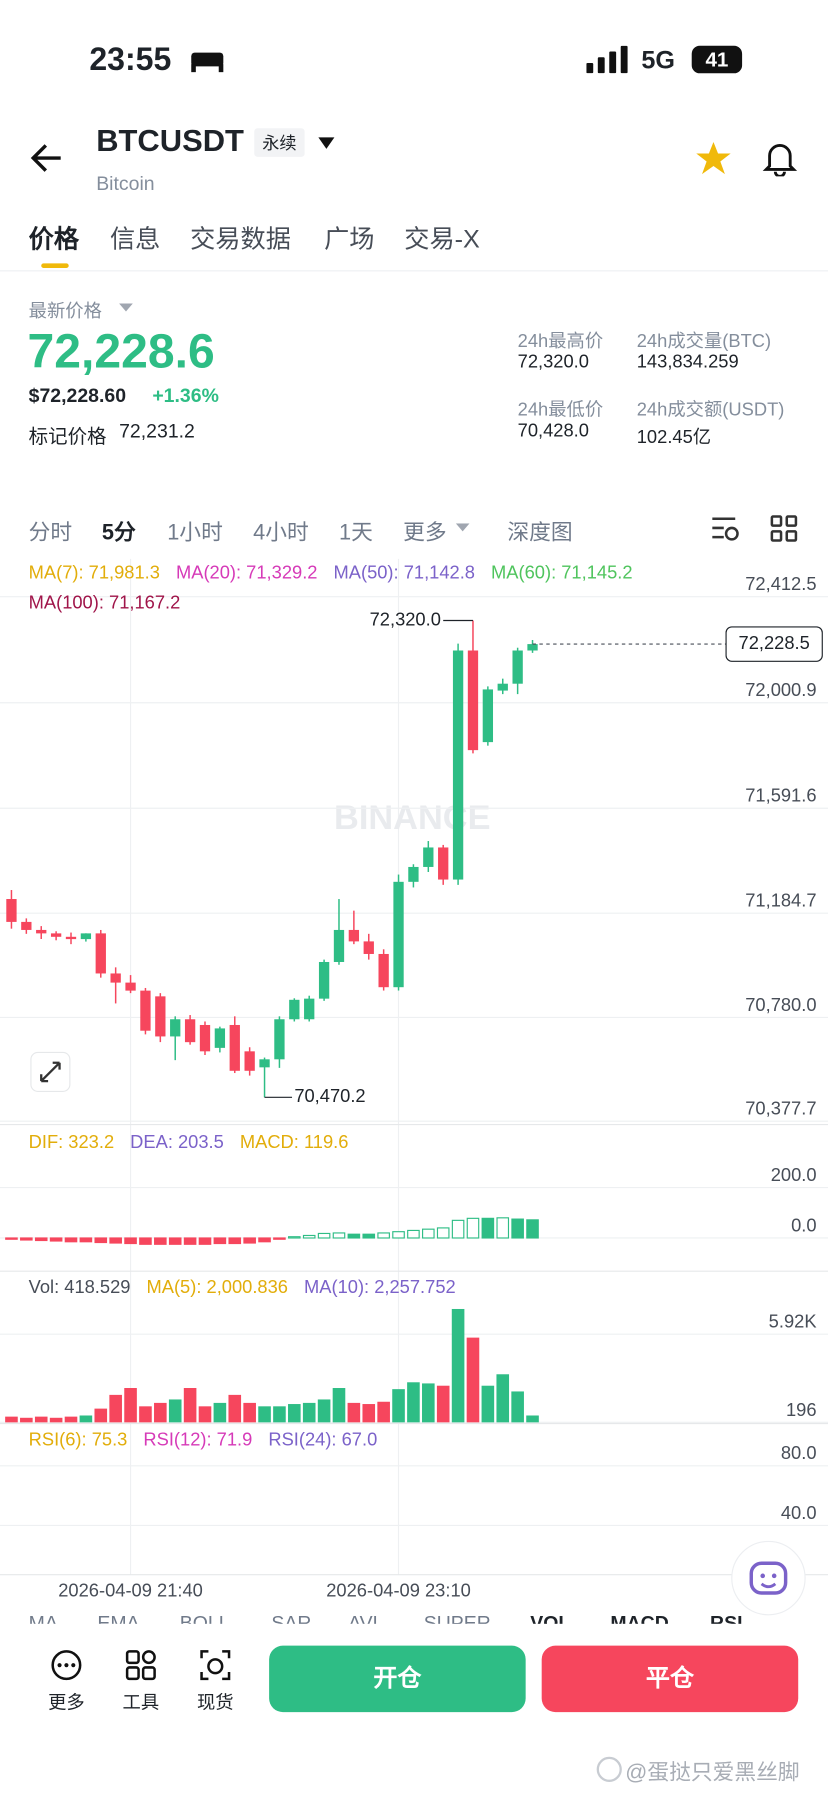 The height and width of the screenshot is (1799, 828). I want to click on indicator-tabs: MA EMA BOLL SAR AVL SUPER VOL MACD RSI, so click(414, 1616).